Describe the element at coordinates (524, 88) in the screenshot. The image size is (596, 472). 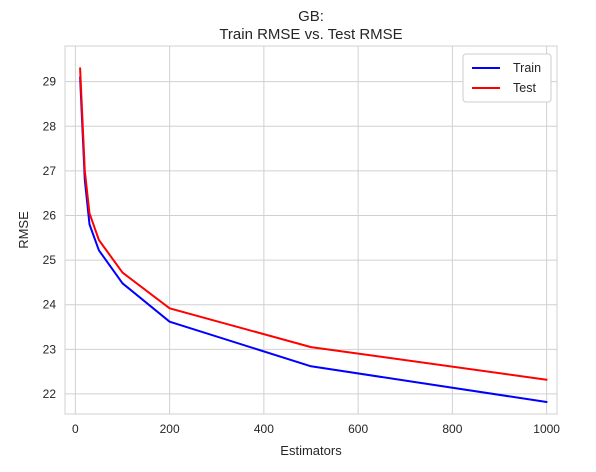
I see `legend-label-test: Test` at that location.